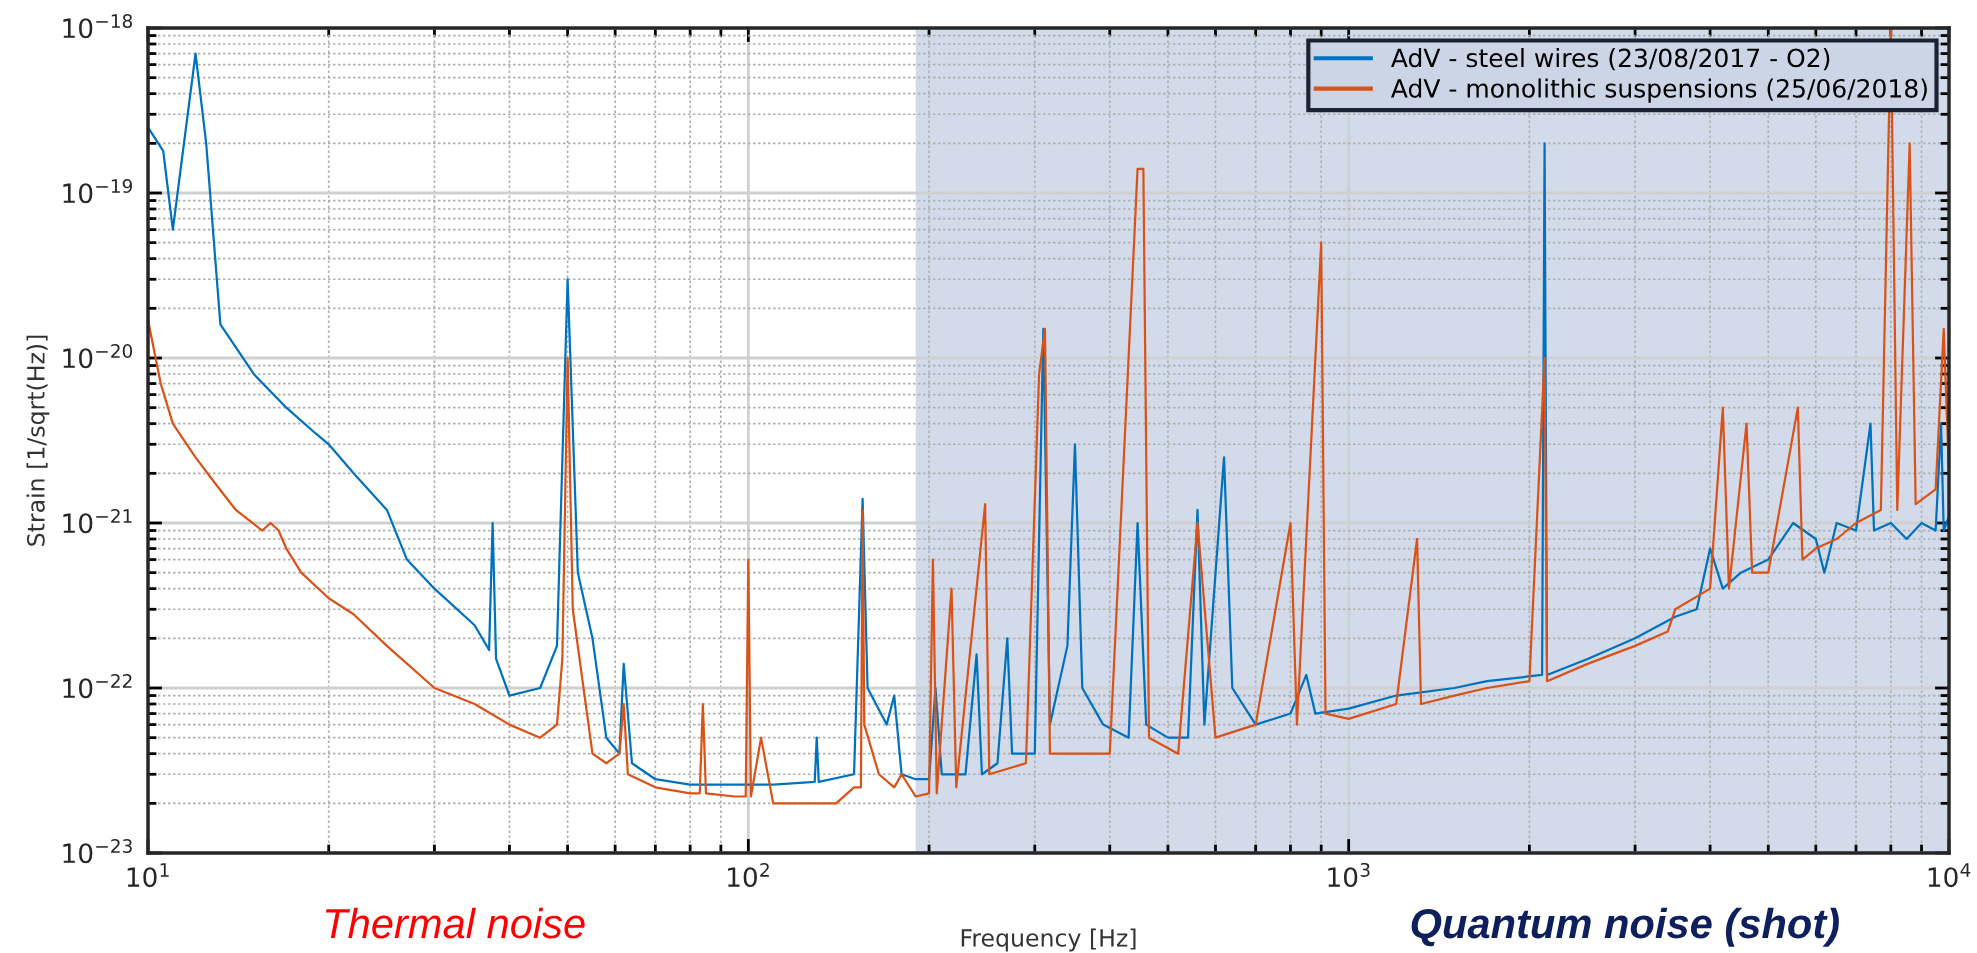 The image size is (1977, 953). What do you see at coordinates (748, 875) in the screenshot?
I see `x-tick-label: 10$^{2}$` at bounding box center [748, 875].